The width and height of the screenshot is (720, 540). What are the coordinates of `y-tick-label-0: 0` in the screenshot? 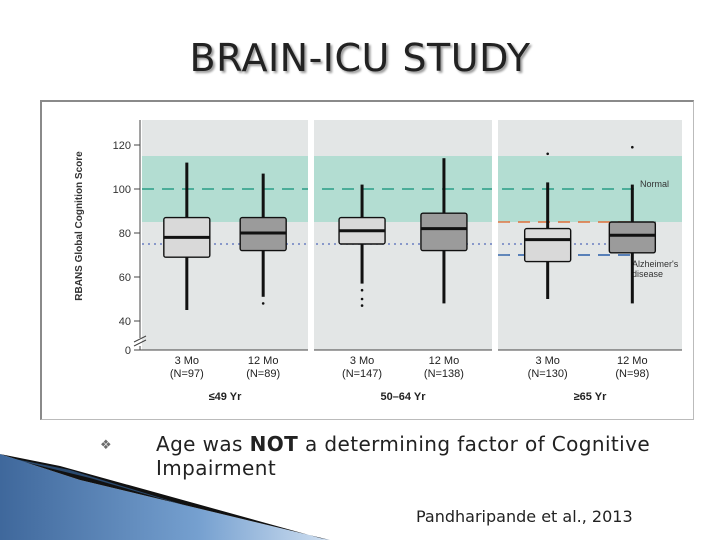 It's located at (128, 351).